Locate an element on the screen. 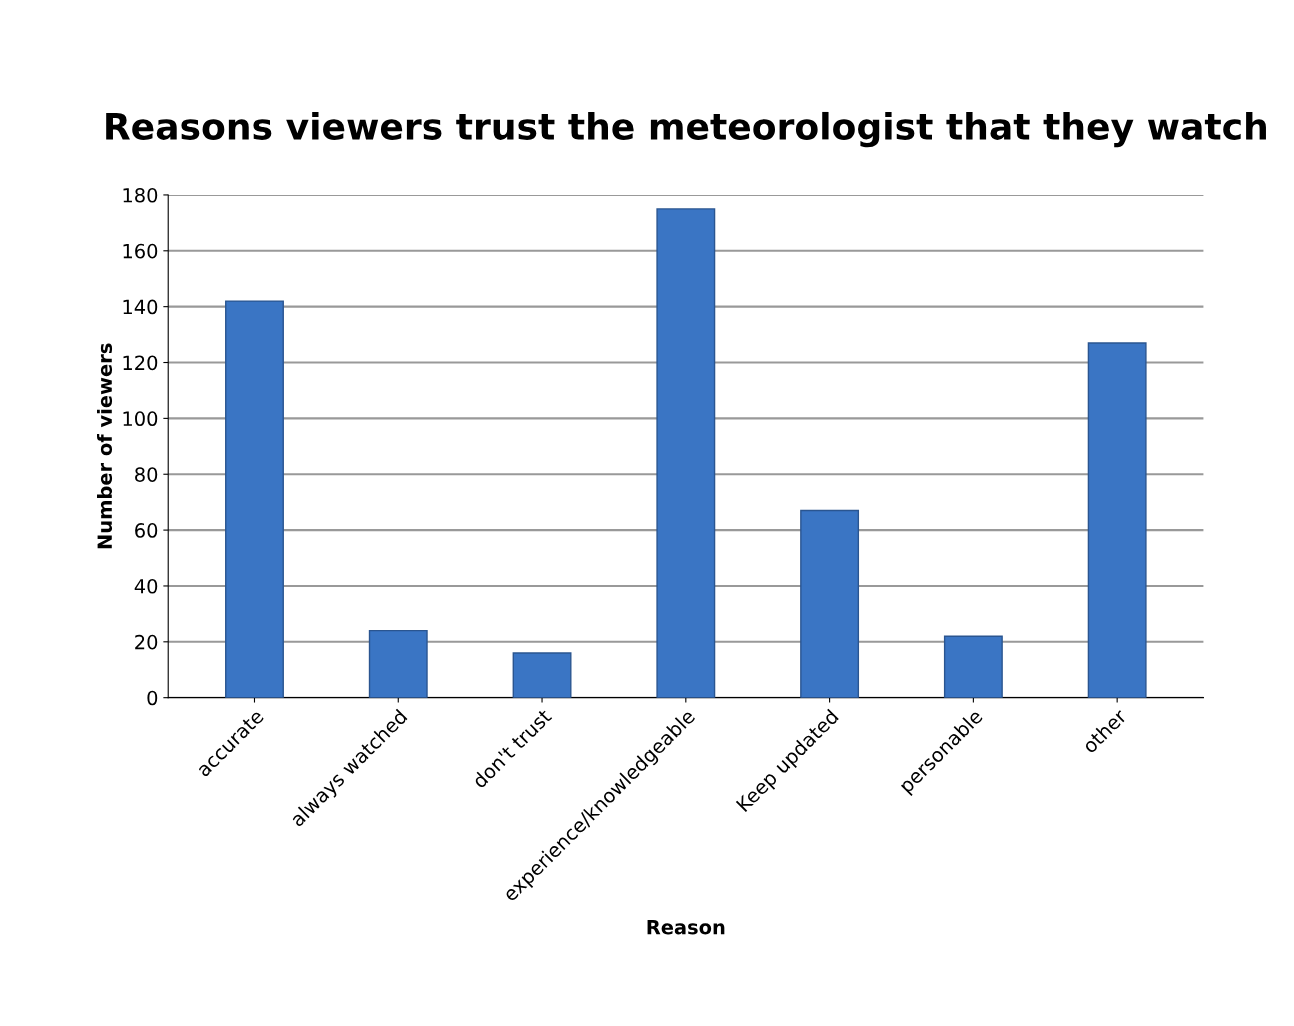 Image resolution: width=1294 pixels, height=1026 pixels. y-axis-title: Number of viewers is located at coordinates (105, 446).